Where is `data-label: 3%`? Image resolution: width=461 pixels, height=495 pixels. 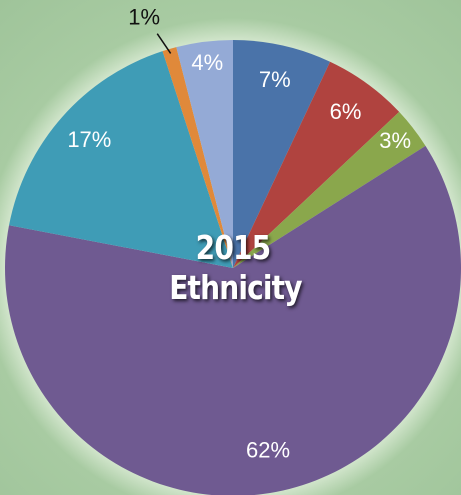
data-label: 3% is located at coordinates (395, 140).